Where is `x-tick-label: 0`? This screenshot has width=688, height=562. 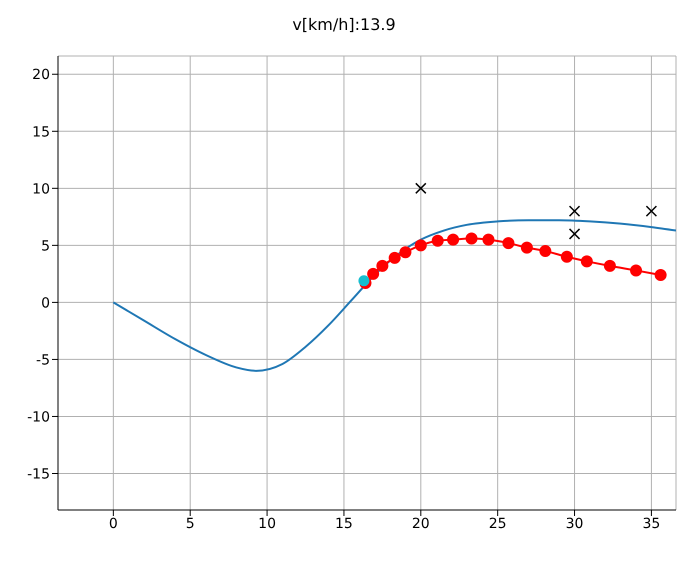 x-tick-label: 0 is located at coordinates (113, 524).